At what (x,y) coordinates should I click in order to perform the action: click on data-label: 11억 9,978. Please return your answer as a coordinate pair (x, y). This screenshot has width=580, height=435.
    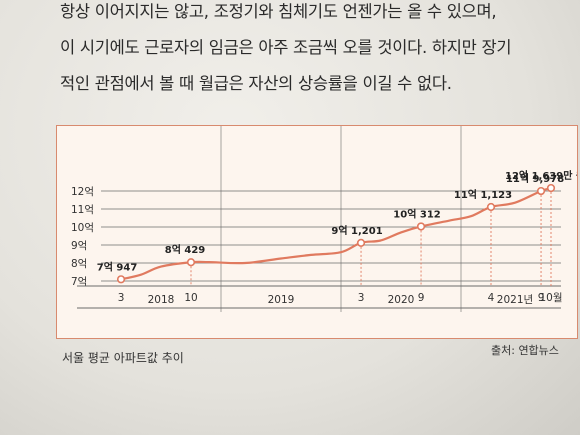
    Looking at the image, I should click on (535, 179).